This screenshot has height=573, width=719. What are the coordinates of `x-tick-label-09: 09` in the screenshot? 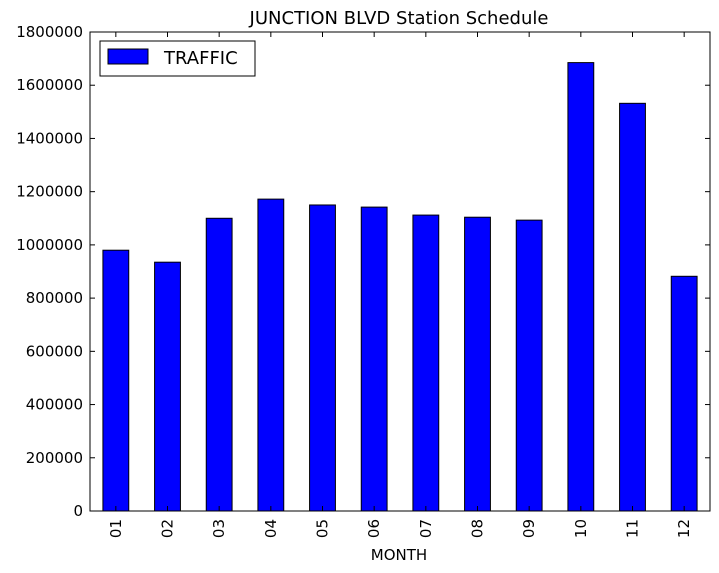 It's located at (529, 528).